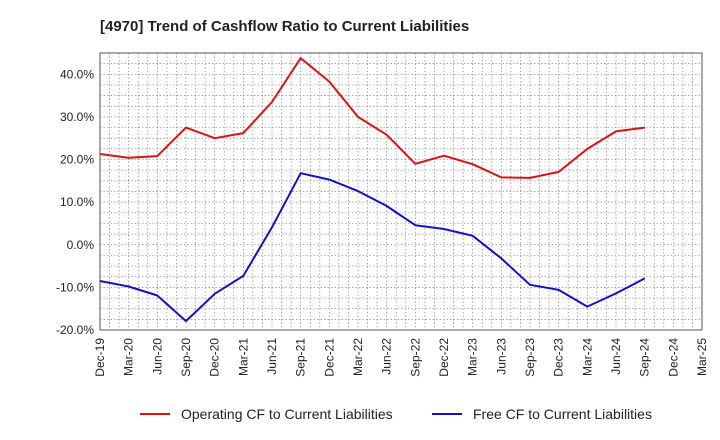 This screenshot has width=720, height=440. I want to click on x-tick-label: Jun-23, so click(501, 356).